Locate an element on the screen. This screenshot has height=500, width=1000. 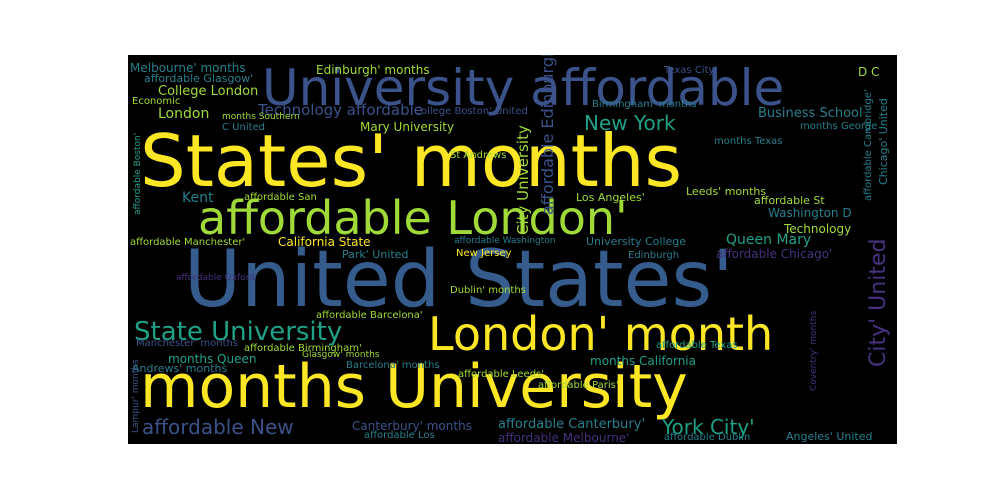
word: State University is located at coordinates (238, 332).